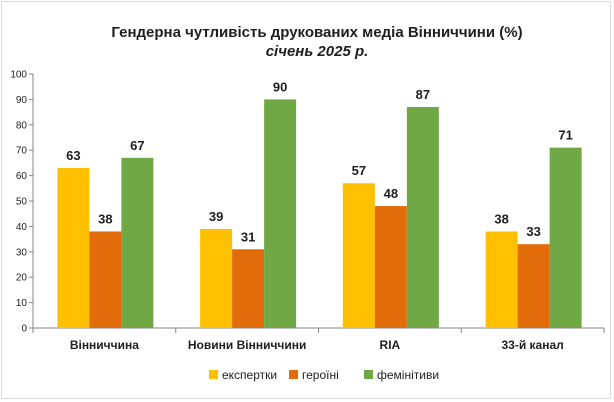 The width and height of the screenshot is (614, 402). I want to click on y-tick-label: 20, so click(22, 278).